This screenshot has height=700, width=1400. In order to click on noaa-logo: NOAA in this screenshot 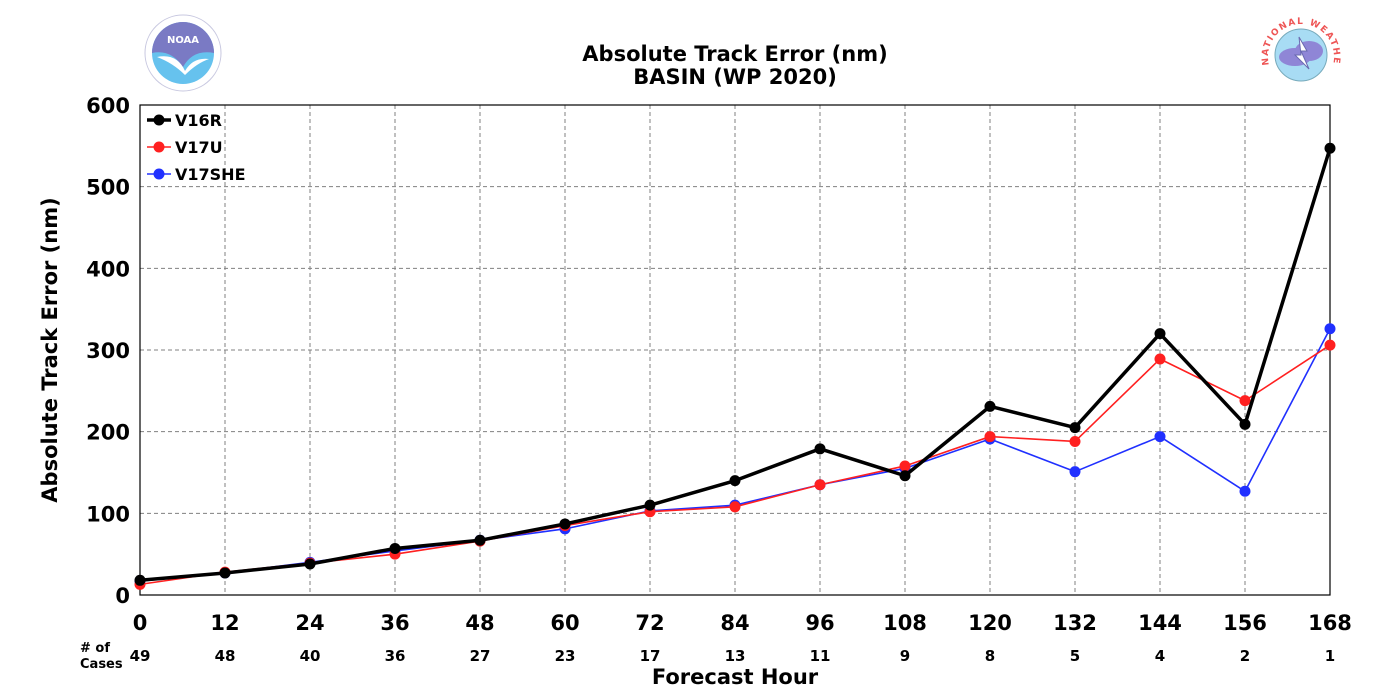, I will do `click(183, 53)`.